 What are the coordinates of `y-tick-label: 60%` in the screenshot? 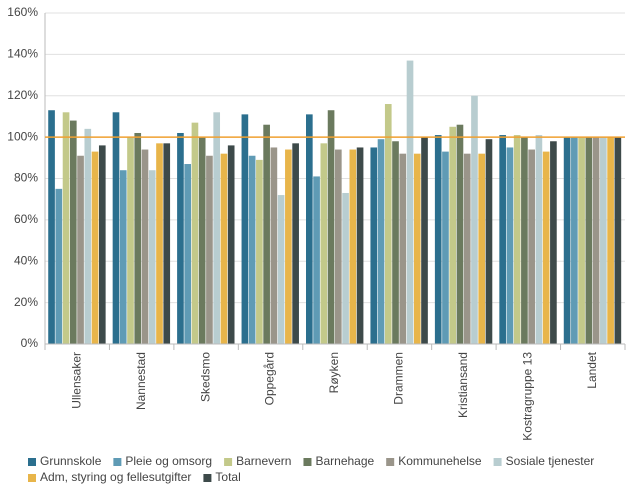 It's located at (26, 219).